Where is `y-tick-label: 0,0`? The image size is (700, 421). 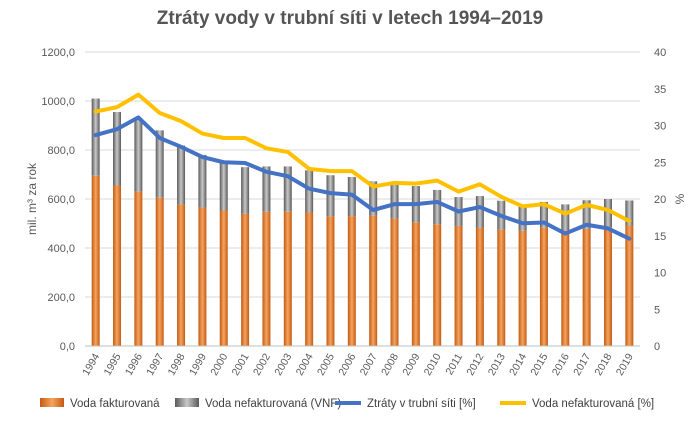
y-tick-label: 0,0 is located at coordinates (67, 347).